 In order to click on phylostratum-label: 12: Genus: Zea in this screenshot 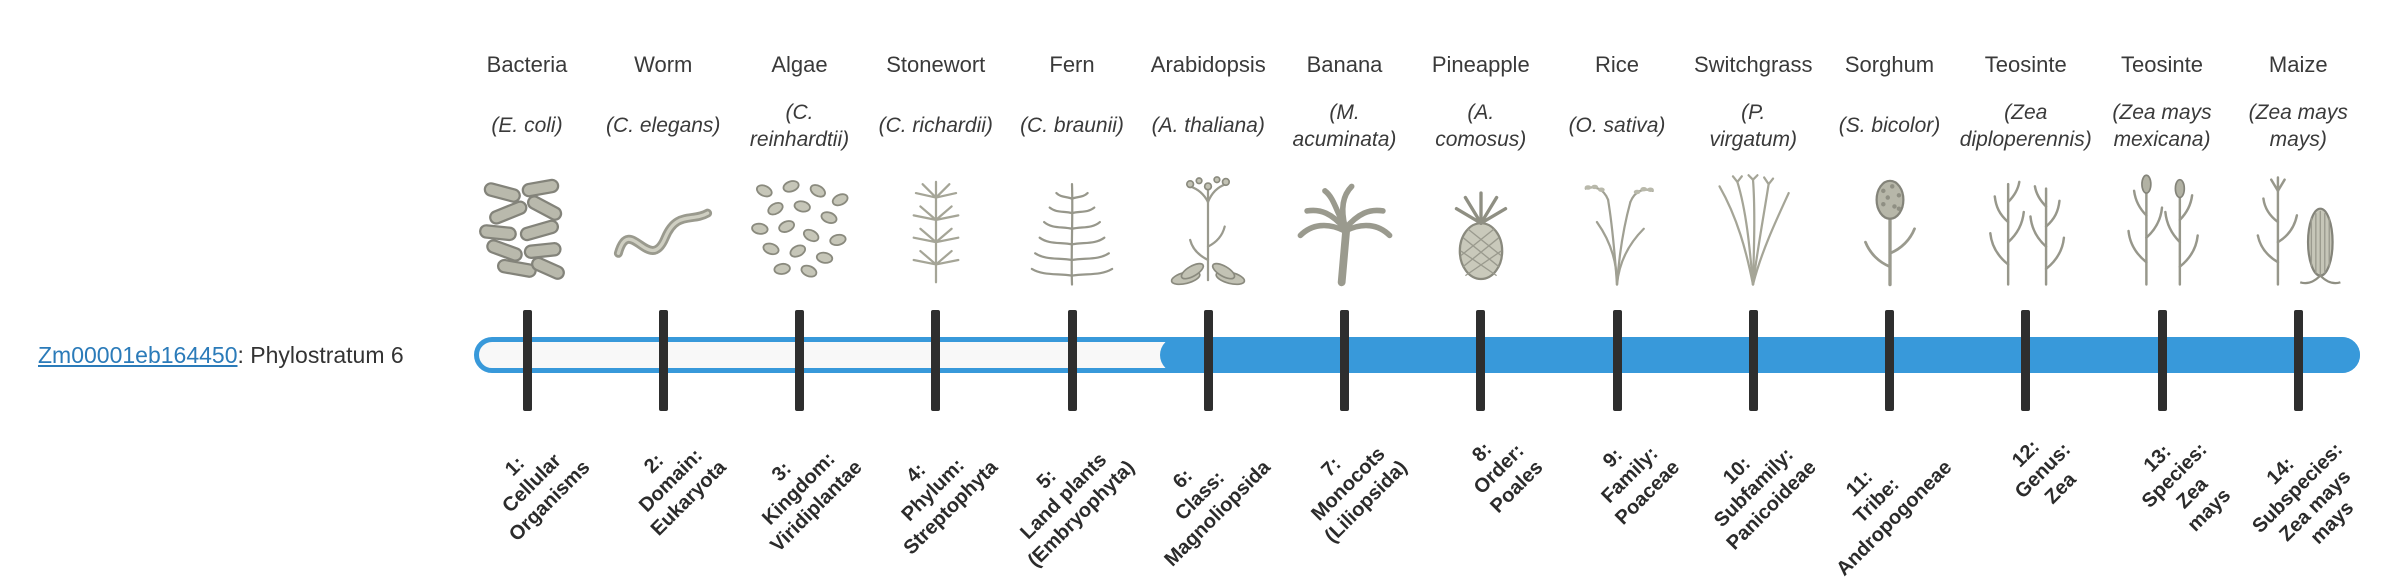, I will do `click(2044, 472)`.